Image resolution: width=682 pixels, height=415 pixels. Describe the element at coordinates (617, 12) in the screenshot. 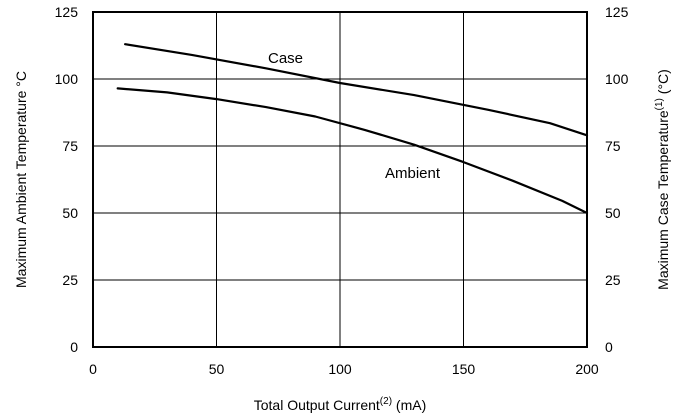

I see `right-tick-label: 125` at that location.